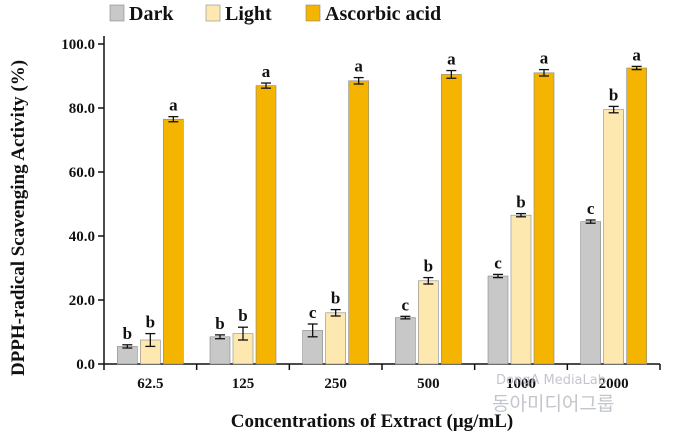 The image size is (676, 436). I want to click on y-tick-label: 40.0, so click(82, 237).